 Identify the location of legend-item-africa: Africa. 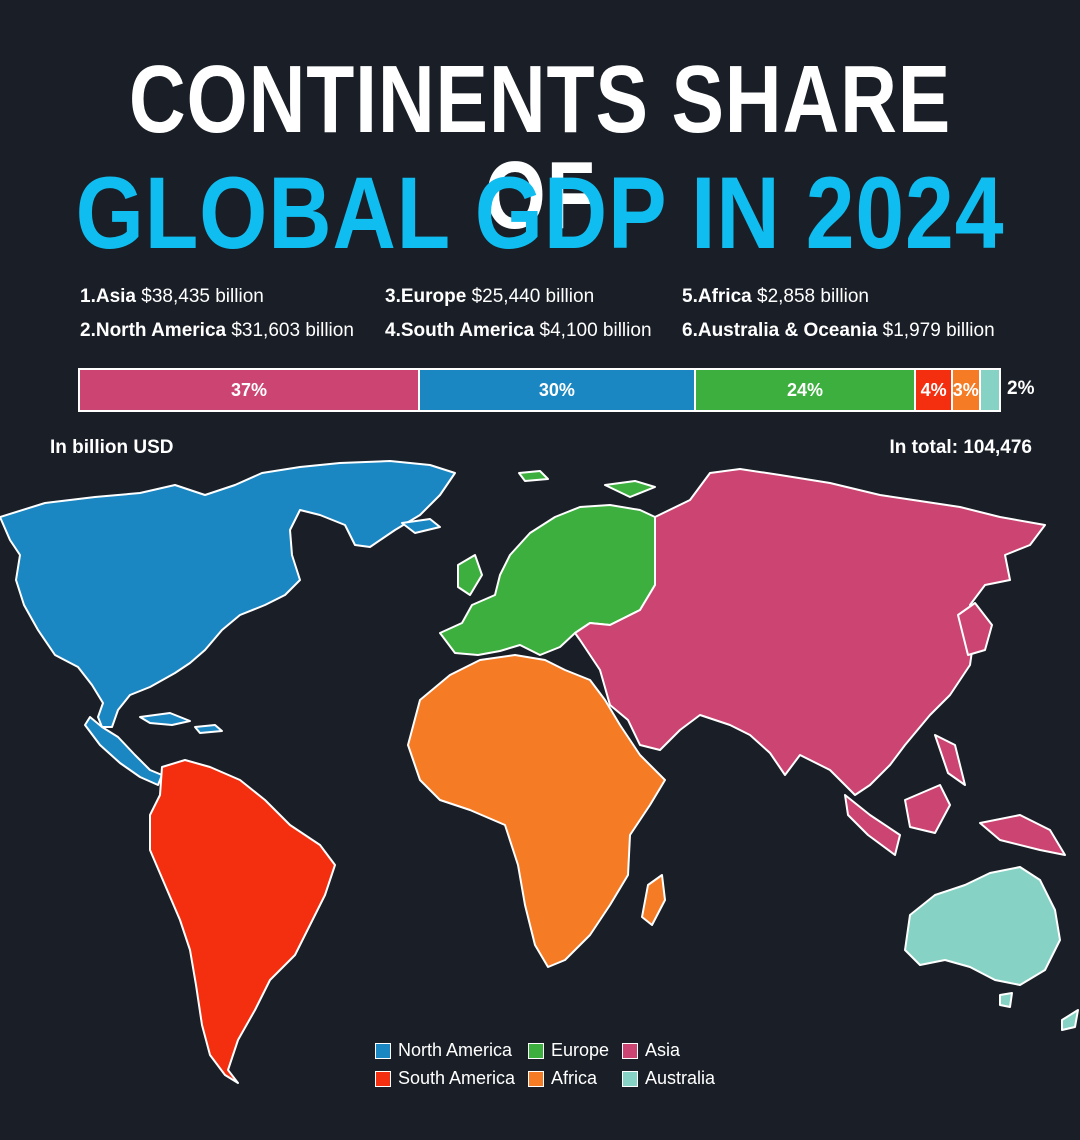
(562, 1078).